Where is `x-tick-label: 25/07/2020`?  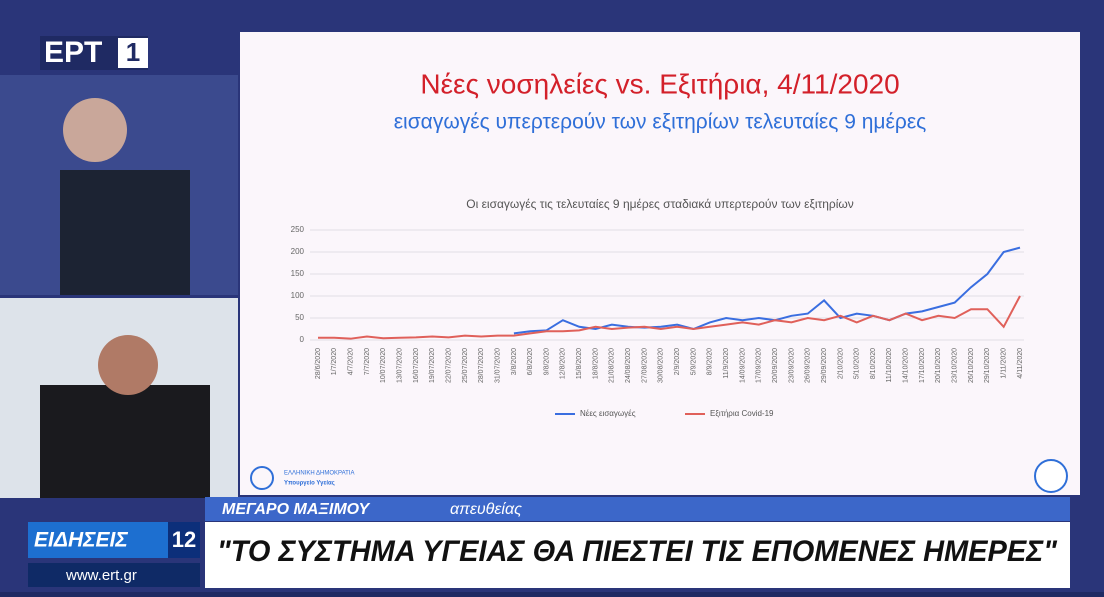 x-tick-label: 25/07/2020 is located at coordinates (465, 365).